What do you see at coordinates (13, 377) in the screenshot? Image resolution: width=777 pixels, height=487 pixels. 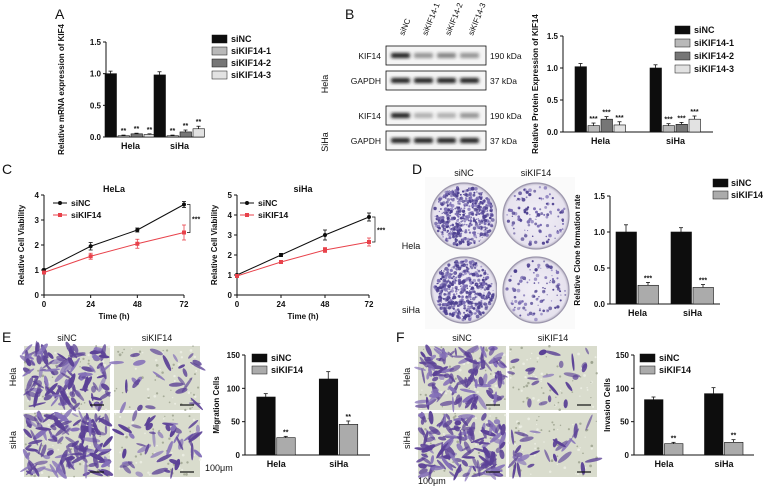 I see `e-row-label: Hela` at bounding box center [13, 377].